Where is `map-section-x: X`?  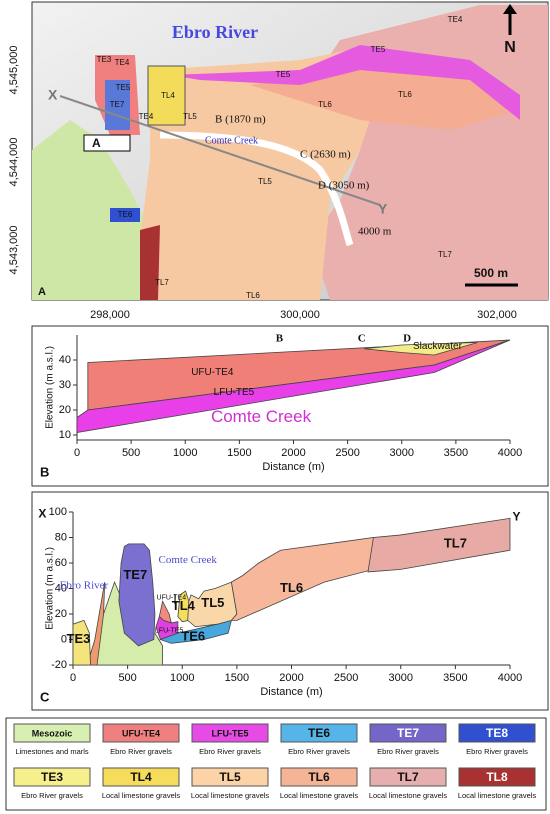 map-section-x: X is located at coordinates (53, 95).